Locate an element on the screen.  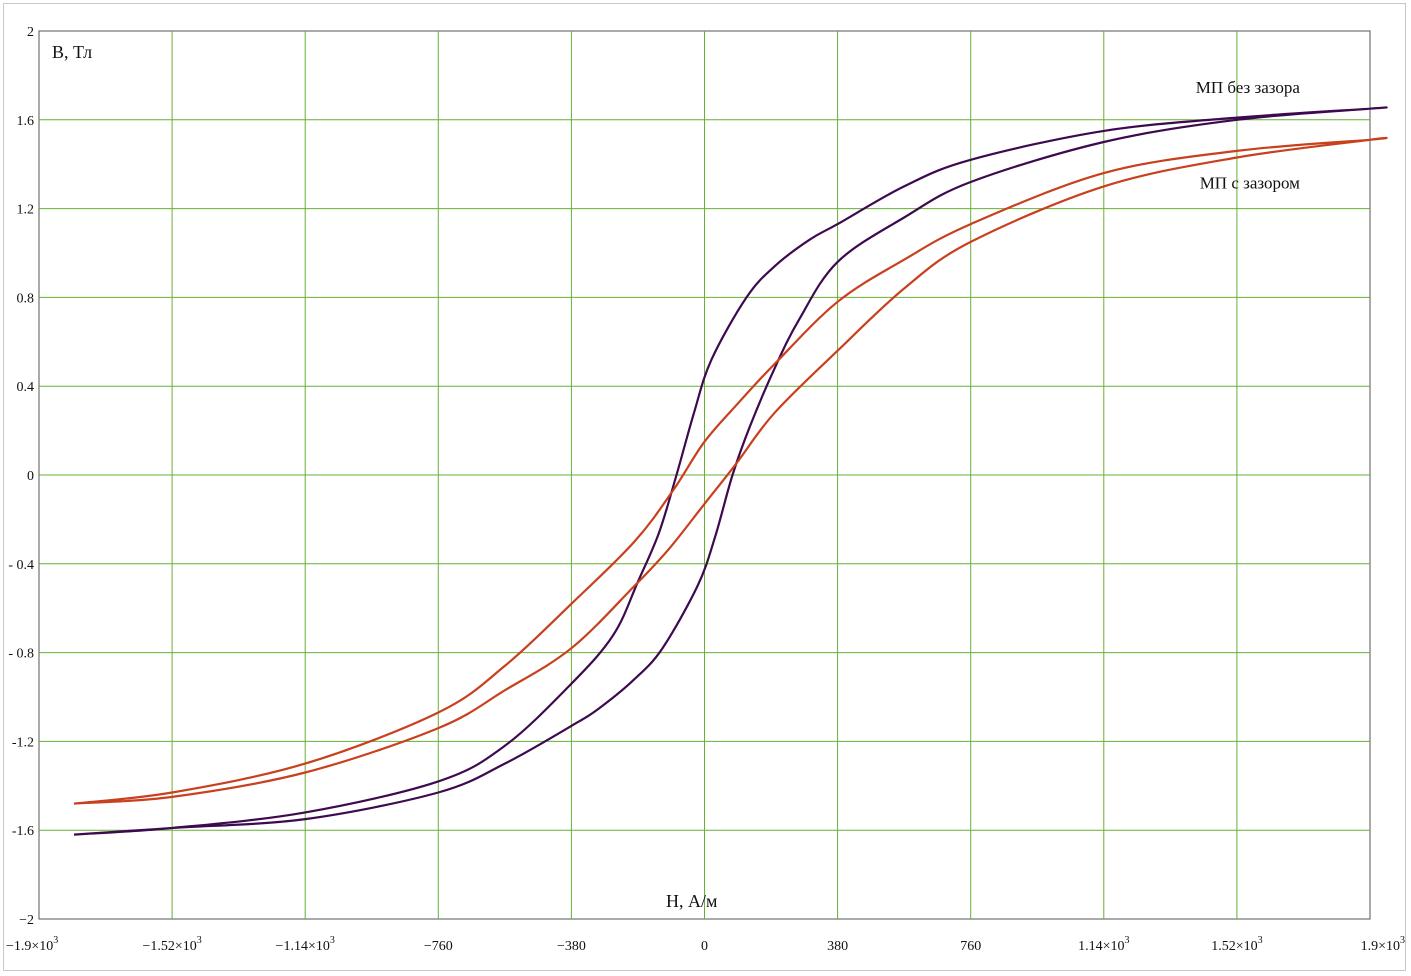
x-tick-label: 1.52×10³ is located at coordinates (1236, 944).